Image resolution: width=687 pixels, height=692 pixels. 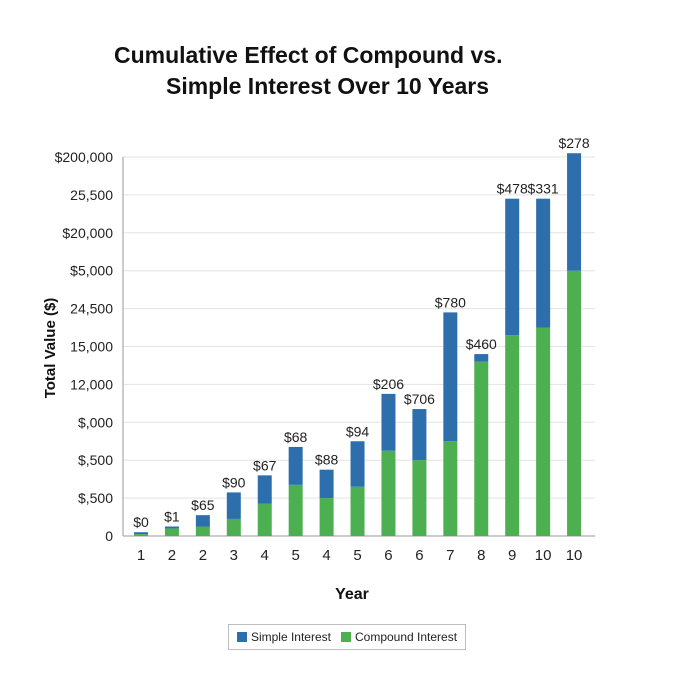 I want to click on x-tick-label: 1, so click(x=141, y=555).